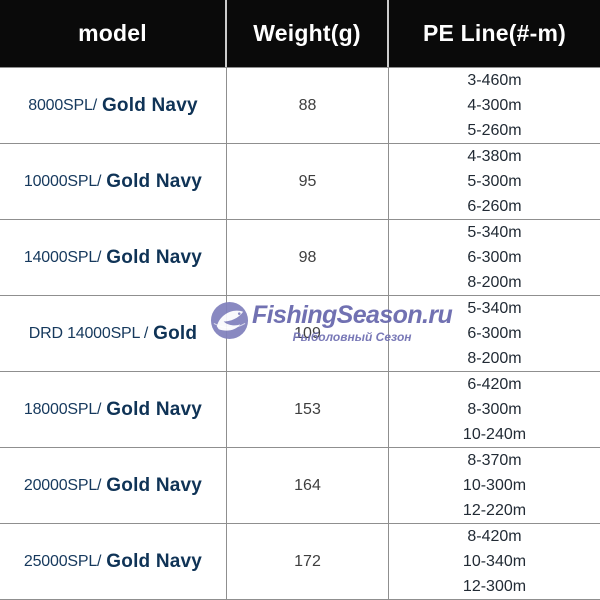  I want to click on pe-line-value: 4-380m, so click(494, 156).